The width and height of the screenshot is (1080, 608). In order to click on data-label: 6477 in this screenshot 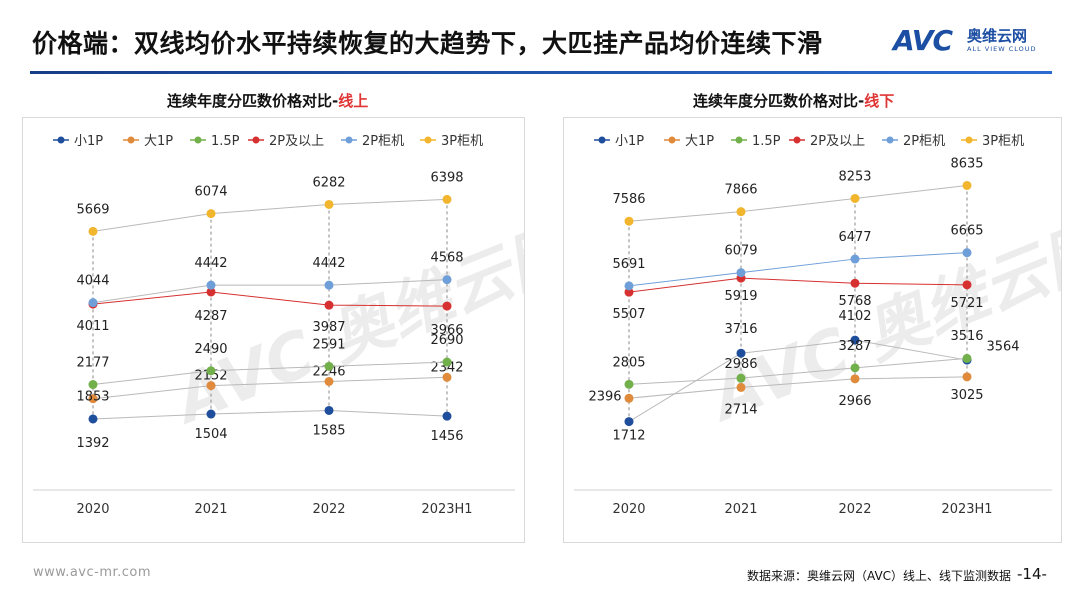, I will do `click(854, 237)`.